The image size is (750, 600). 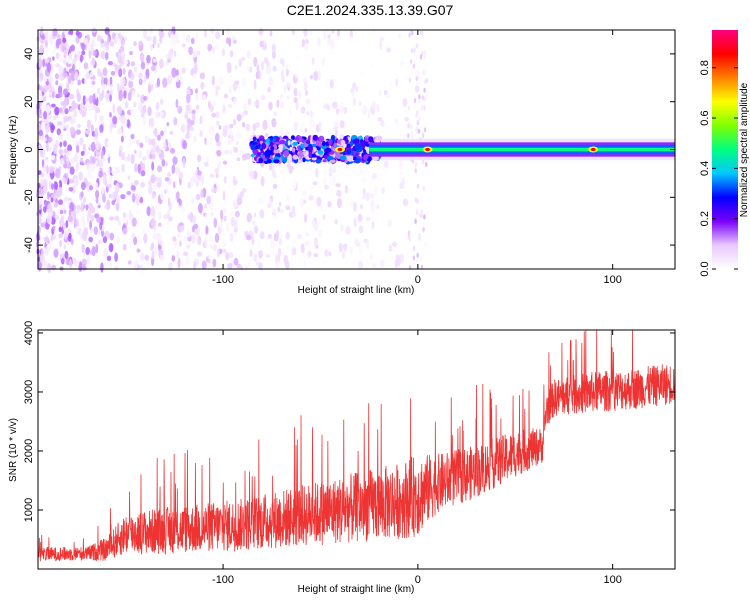 I want to click on bright-spot, so click(x=340, y=149).